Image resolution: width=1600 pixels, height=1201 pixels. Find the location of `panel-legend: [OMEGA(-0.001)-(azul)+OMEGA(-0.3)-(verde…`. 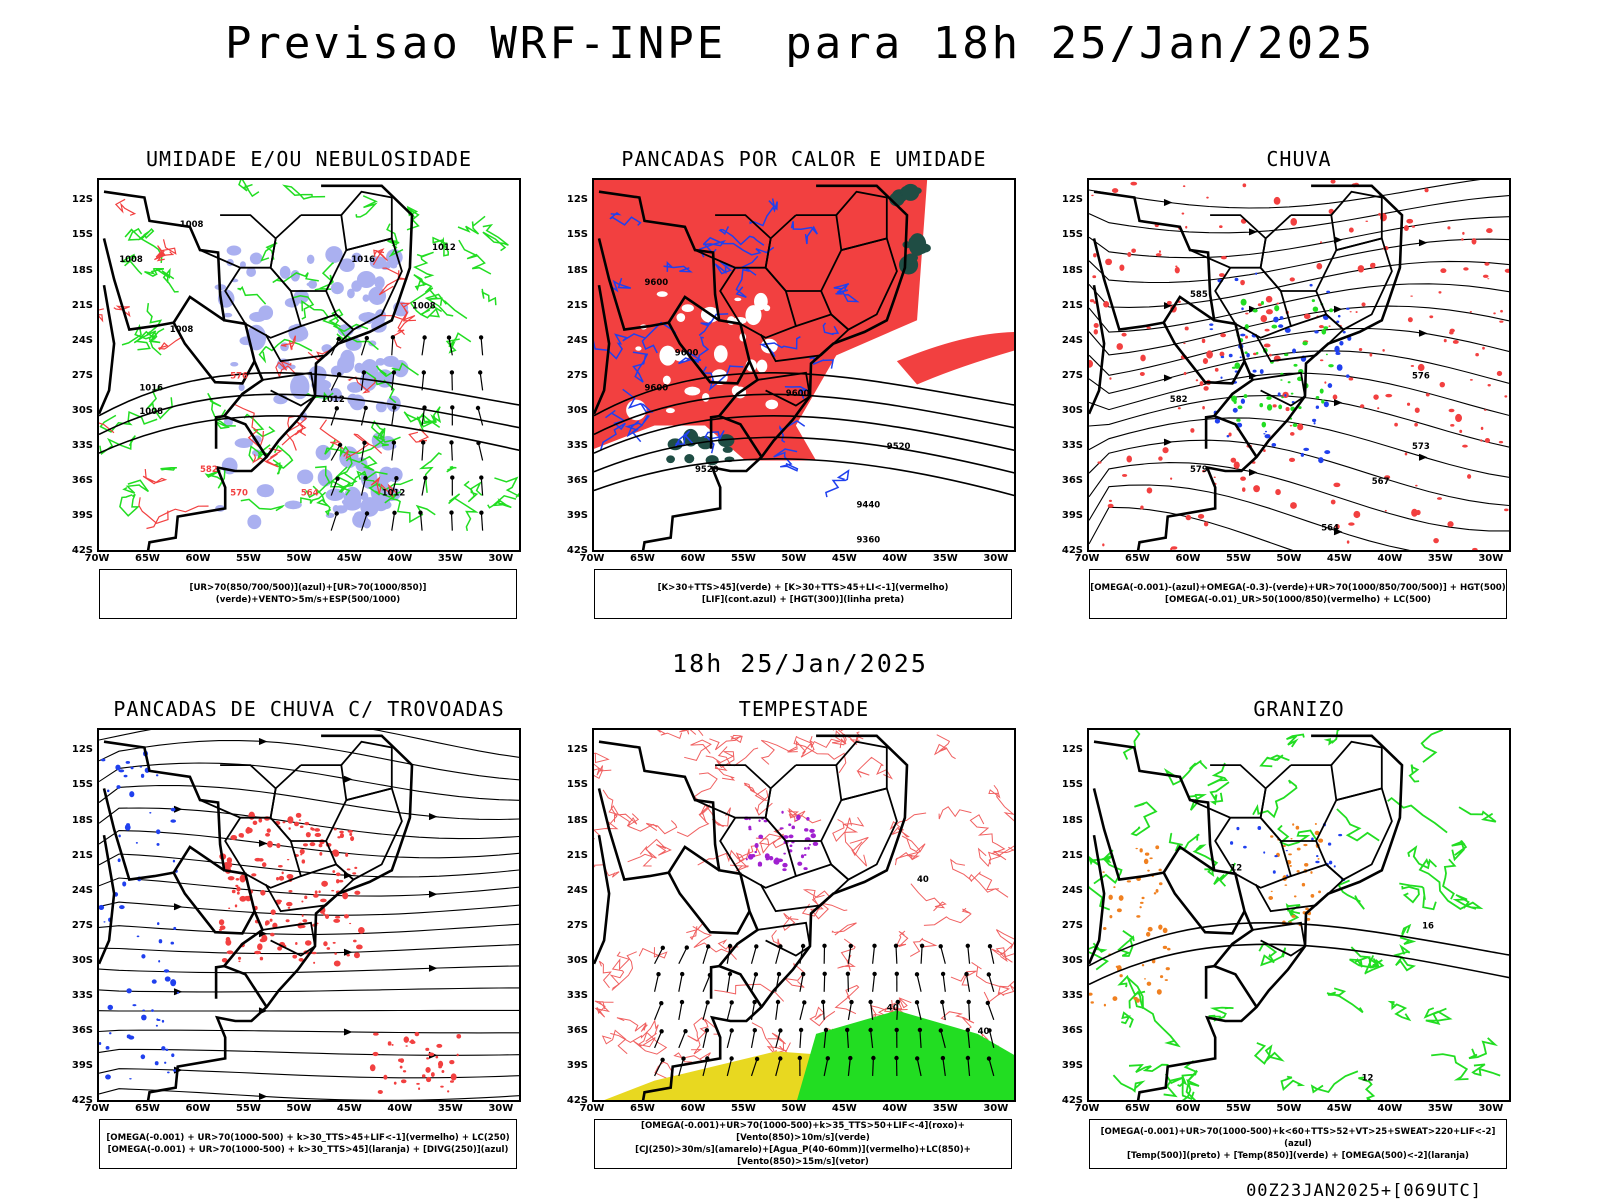

panel-legend: [OMEGA(-0.001)-(azul)+OMEGA(-0.3)-(verde… is located at coordinates (1298, 594).